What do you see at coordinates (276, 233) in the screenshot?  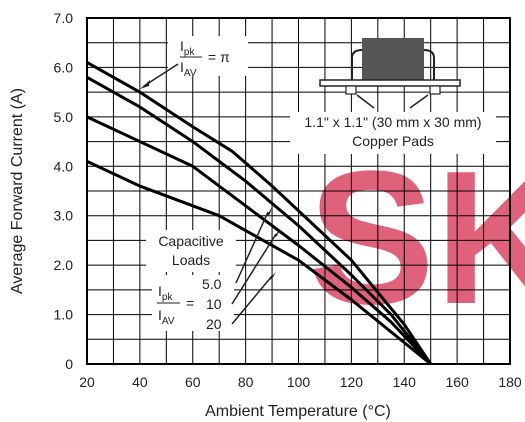 I see `pointer-10-head` at bounding box center [276, 233].